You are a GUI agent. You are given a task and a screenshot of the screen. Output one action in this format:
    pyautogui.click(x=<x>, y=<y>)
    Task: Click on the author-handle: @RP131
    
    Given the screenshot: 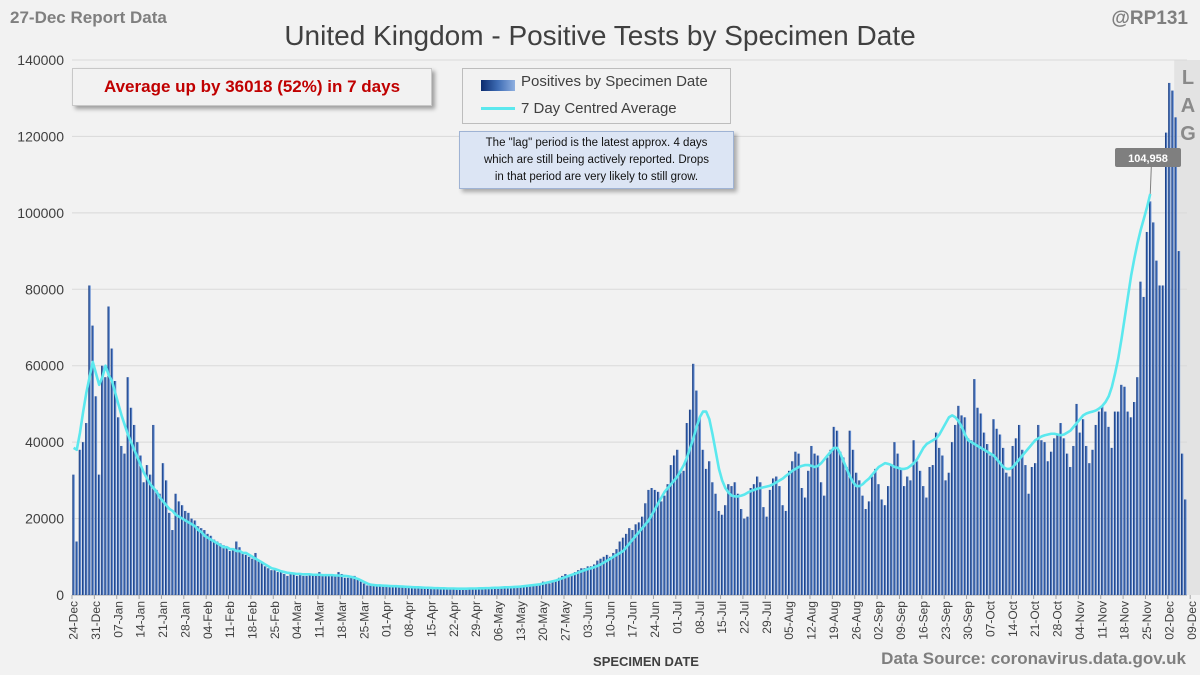 What is the action you would take?
    pyautogui.click(x=1149, y=18)
    